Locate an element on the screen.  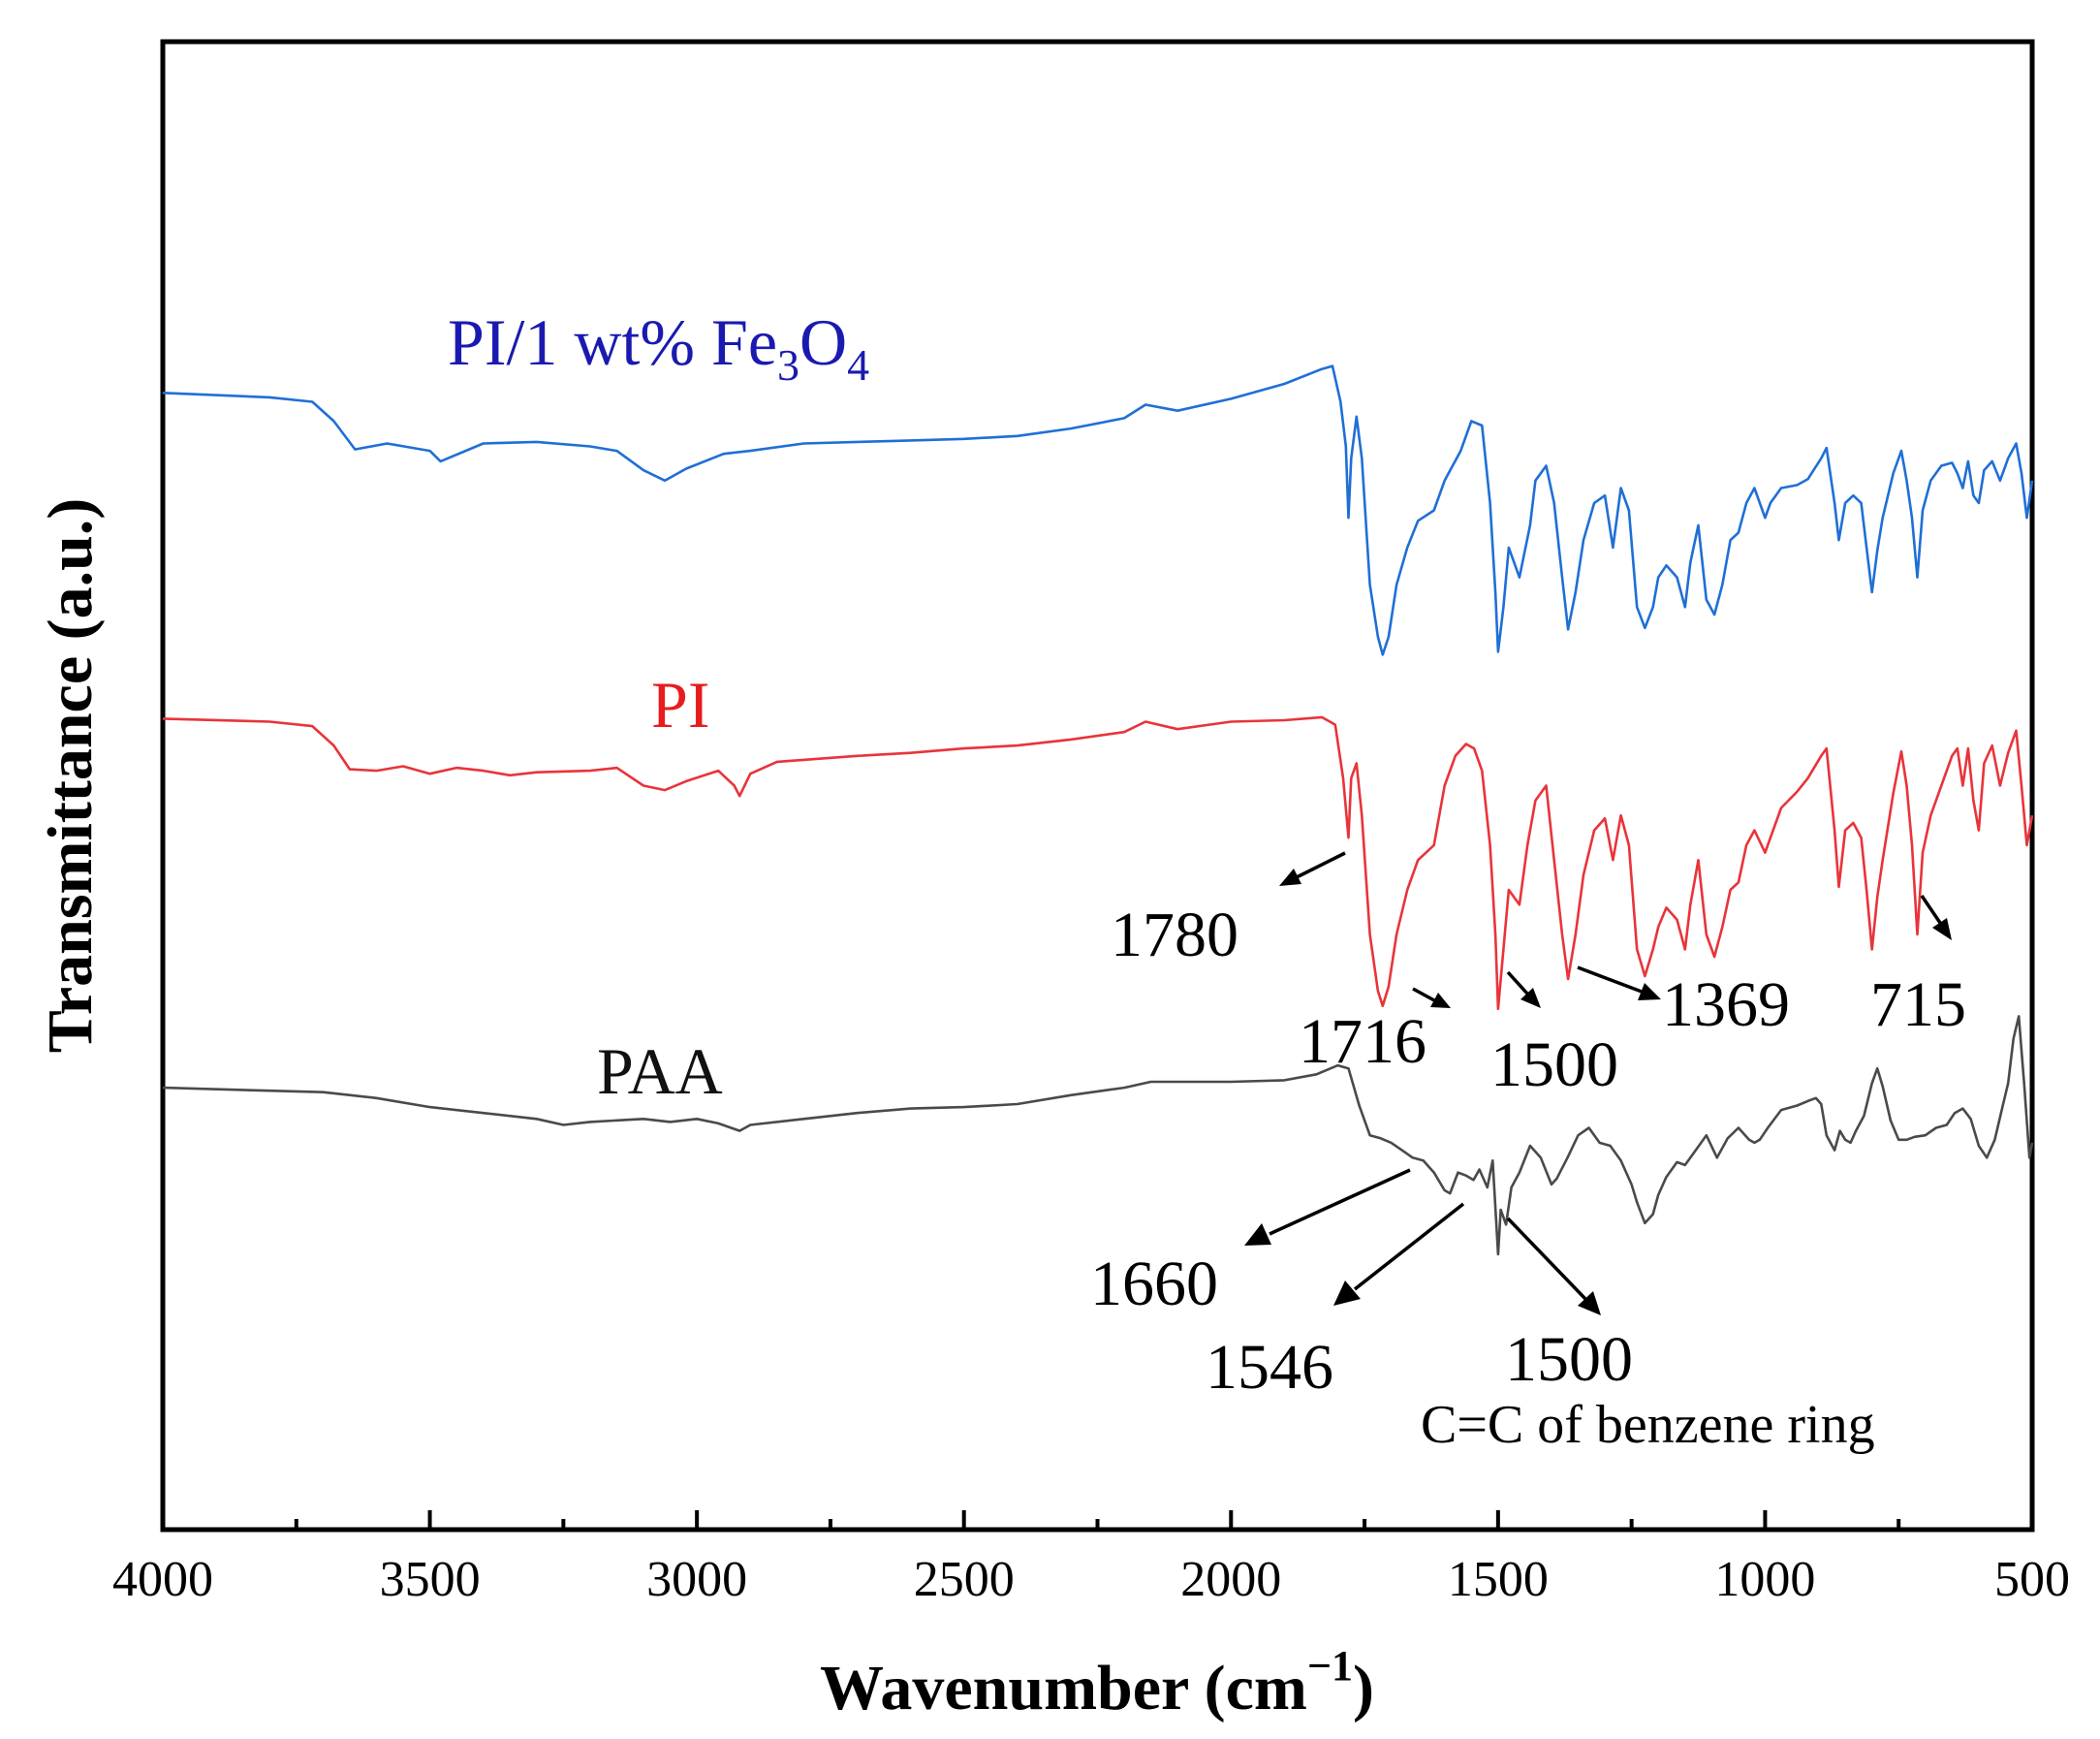
annotation-arrows is located at coordinates (1598, 1083).